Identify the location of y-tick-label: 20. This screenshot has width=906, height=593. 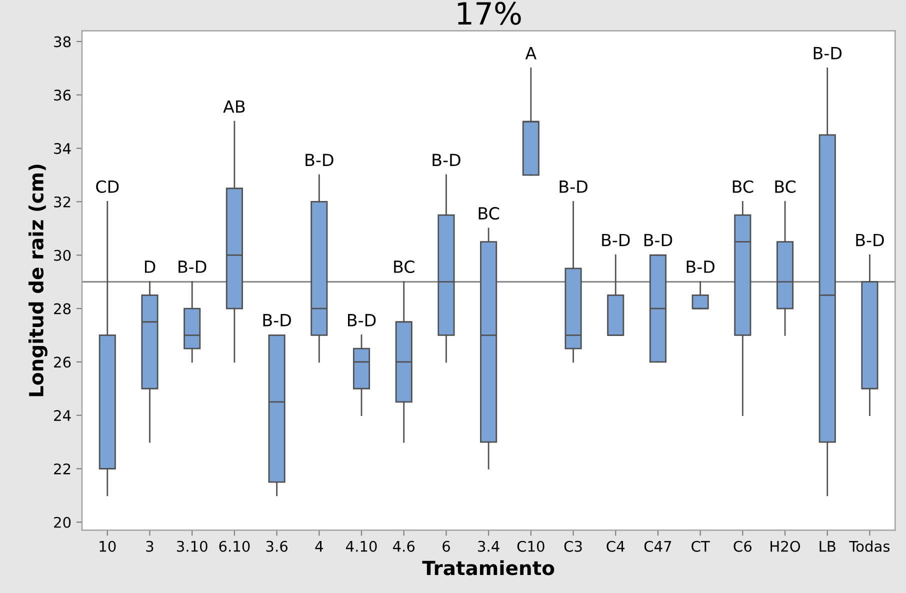
(62, 522).